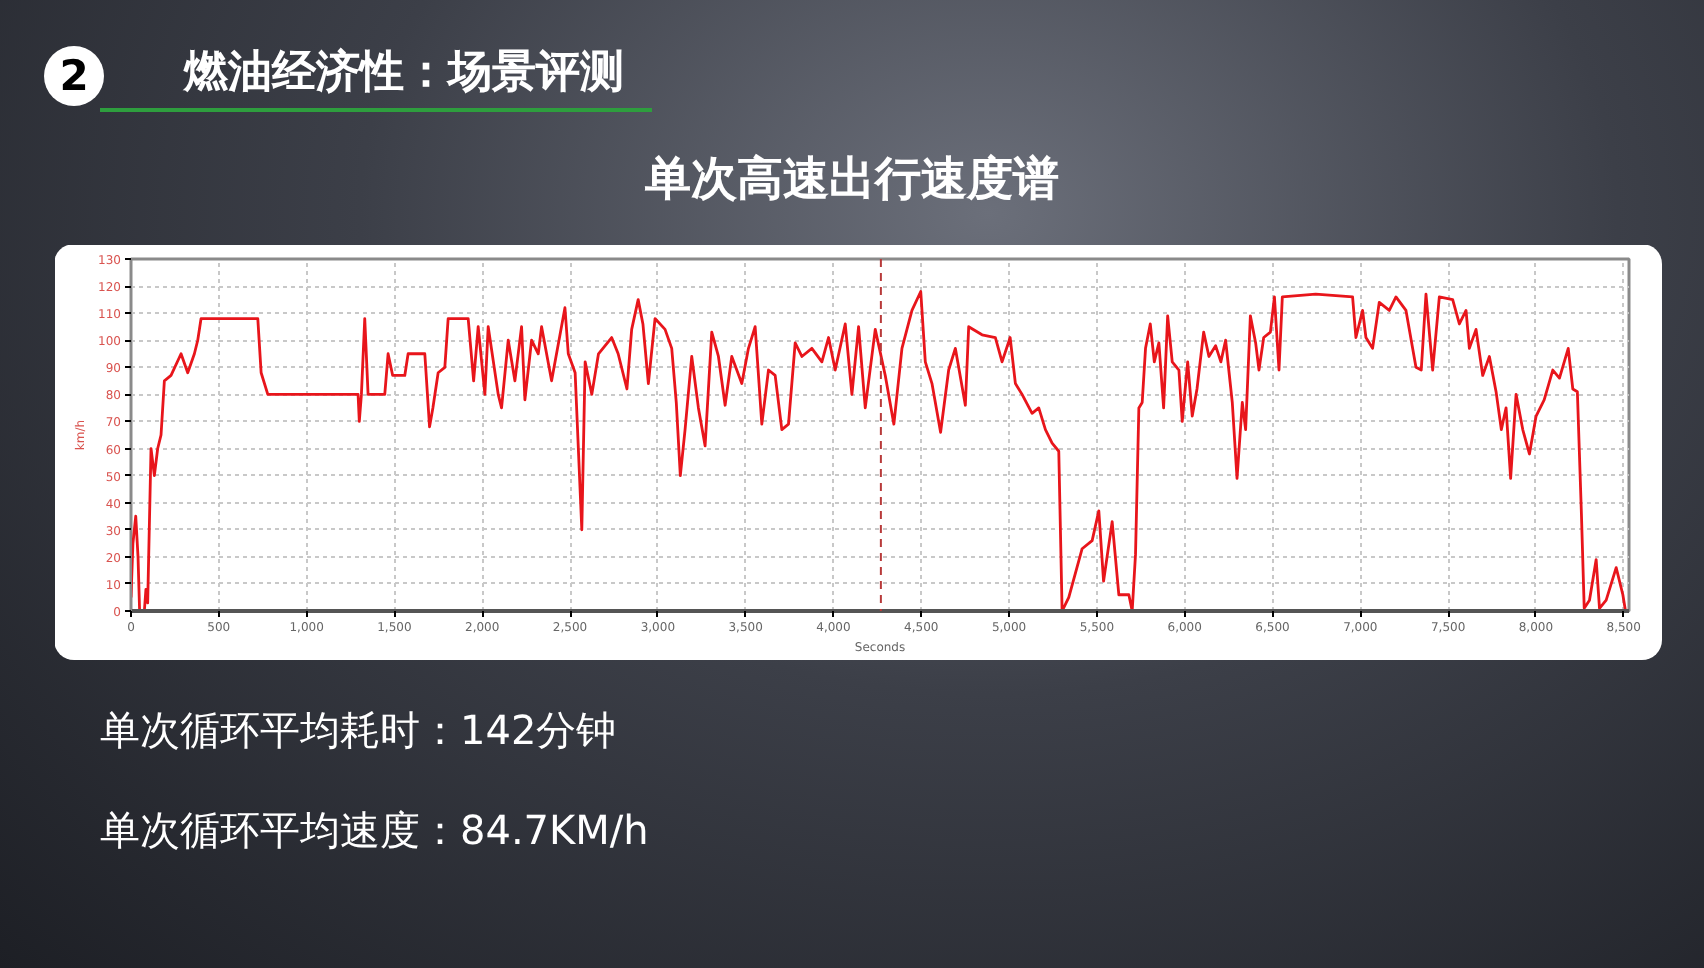 The height and width of the screenshot is (968, 1704). Describe the element at coordinates (358, 730) in the screenshot. I see `text: 单次循环平均耗时：142分钟` at that location.